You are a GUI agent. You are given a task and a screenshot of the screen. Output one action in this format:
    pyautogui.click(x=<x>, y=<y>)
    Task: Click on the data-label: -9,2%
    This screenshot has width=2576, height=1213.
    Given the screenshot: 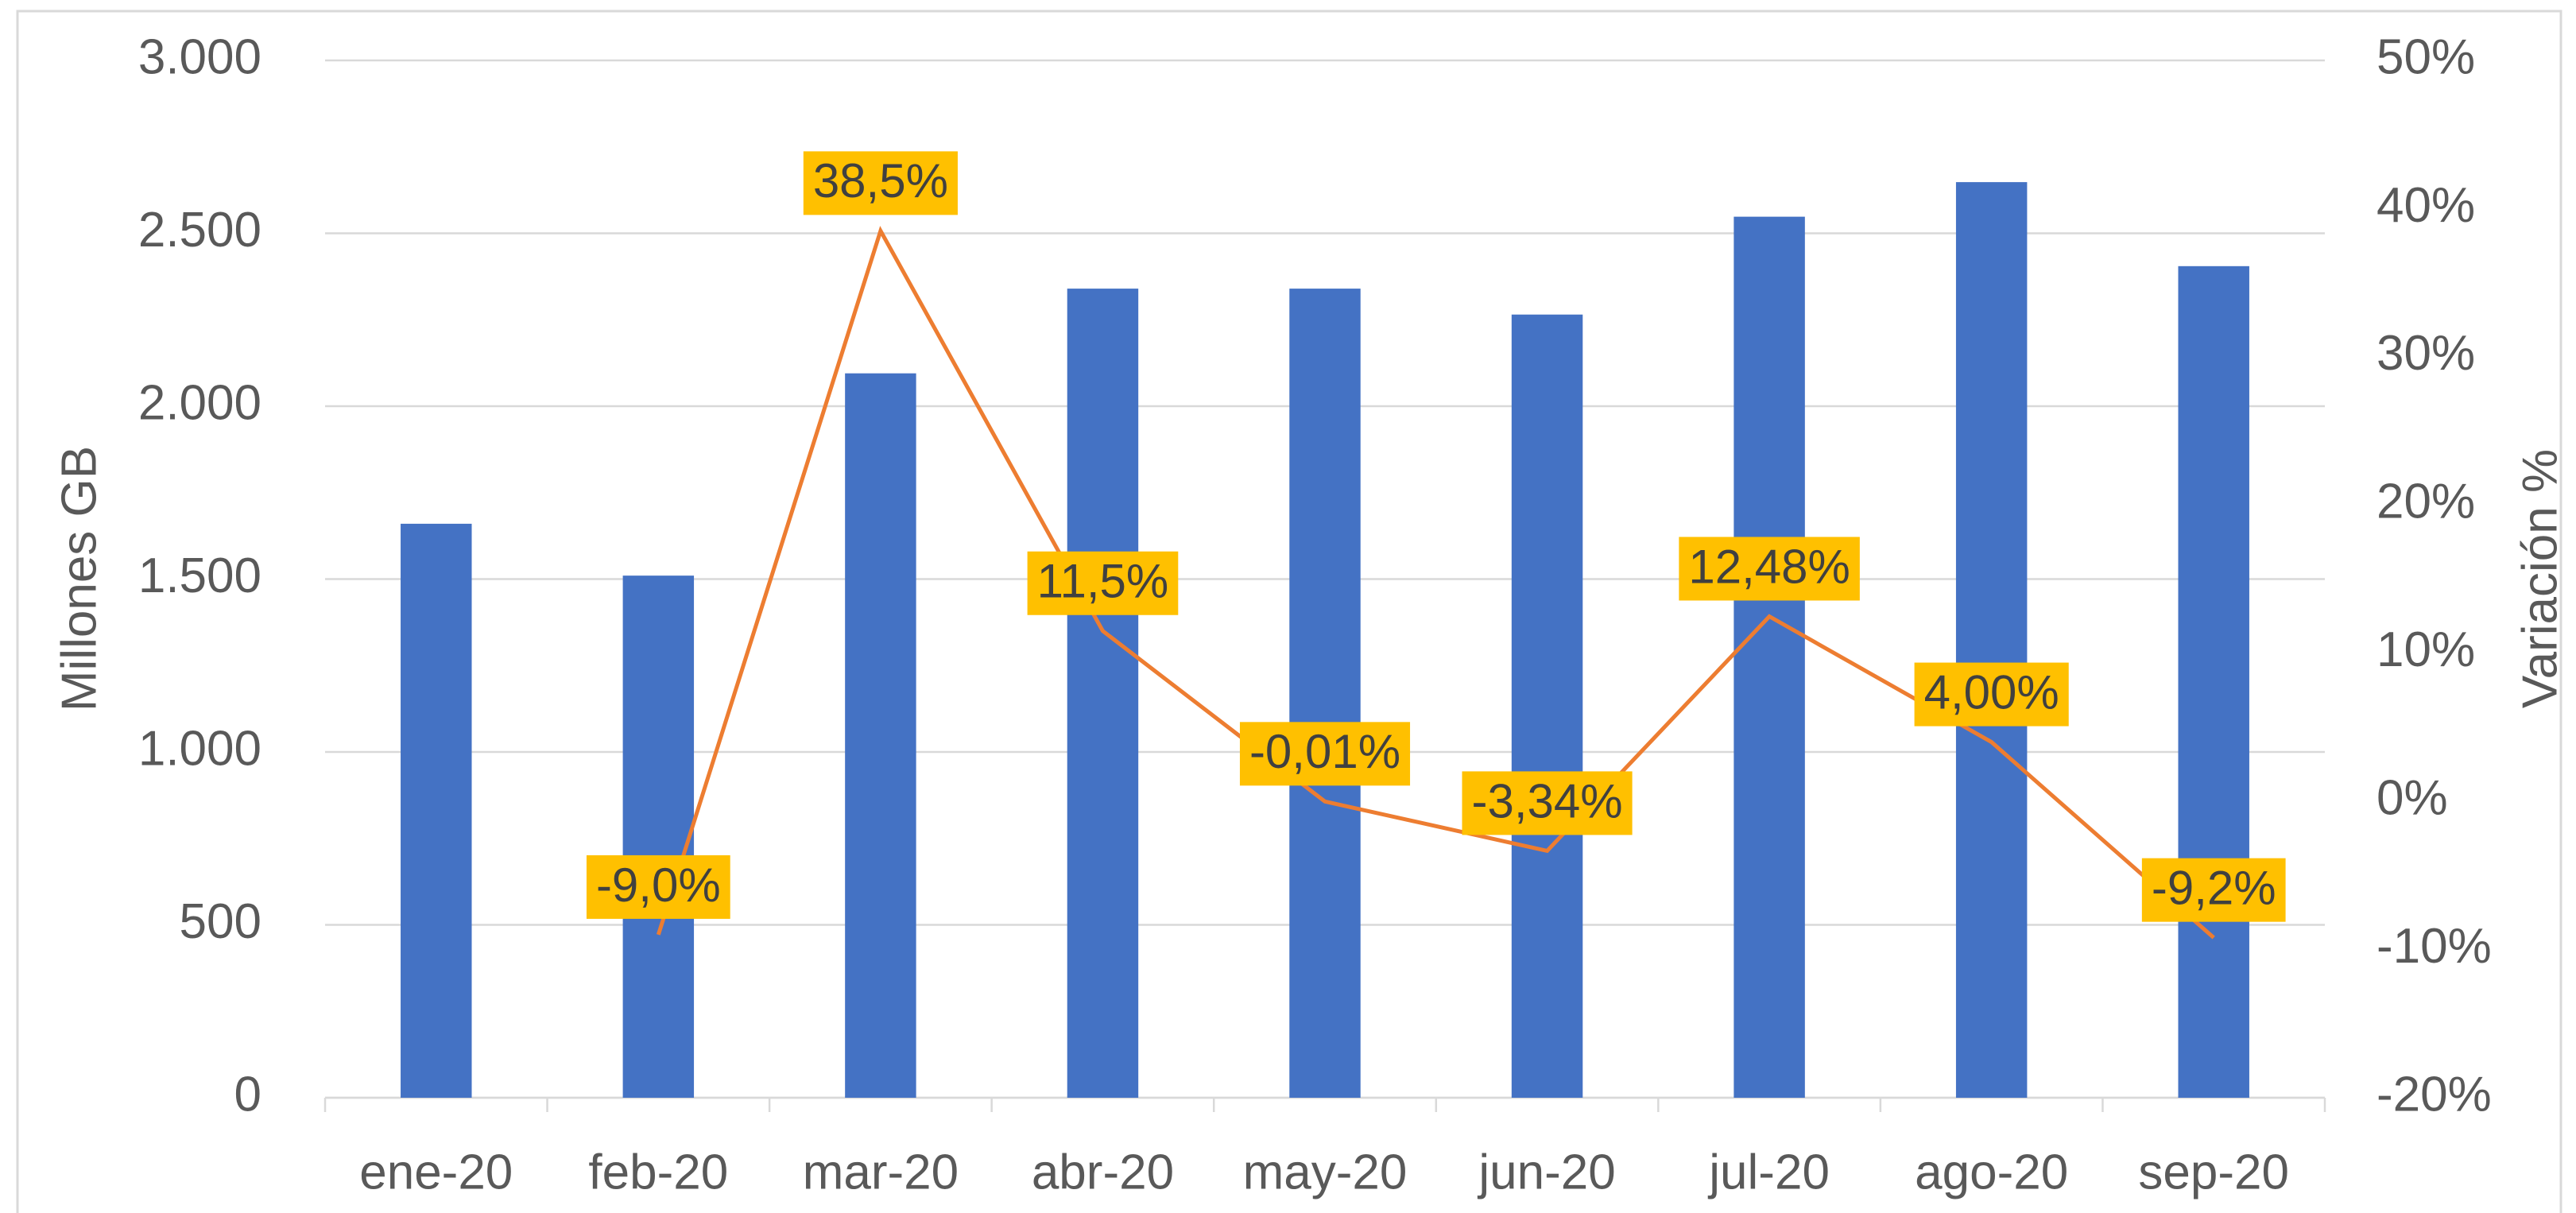 What is the action you would take?
    pyautogui.click(x=2214, y=889)
    